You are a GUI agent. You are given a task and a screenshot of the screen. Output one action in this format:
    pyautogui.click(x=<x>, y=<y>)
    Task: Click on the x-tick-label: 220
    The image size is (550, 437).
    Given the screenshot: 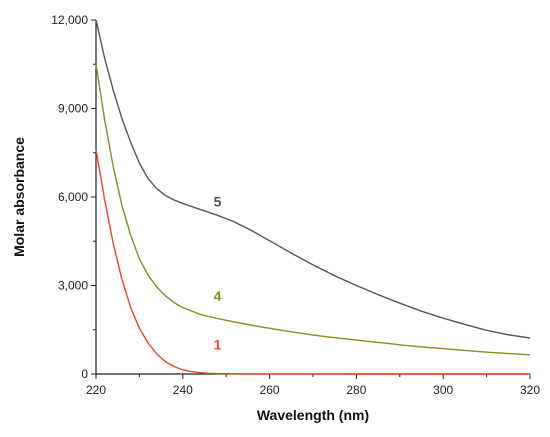 What is the action you would take?
    pyautogui.click(x=96, y=390)
    